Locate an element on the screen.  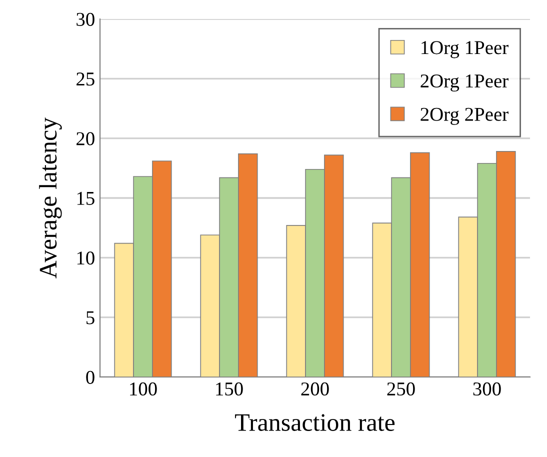
x-tick-label: 200 is located at coordinates (315, 389).